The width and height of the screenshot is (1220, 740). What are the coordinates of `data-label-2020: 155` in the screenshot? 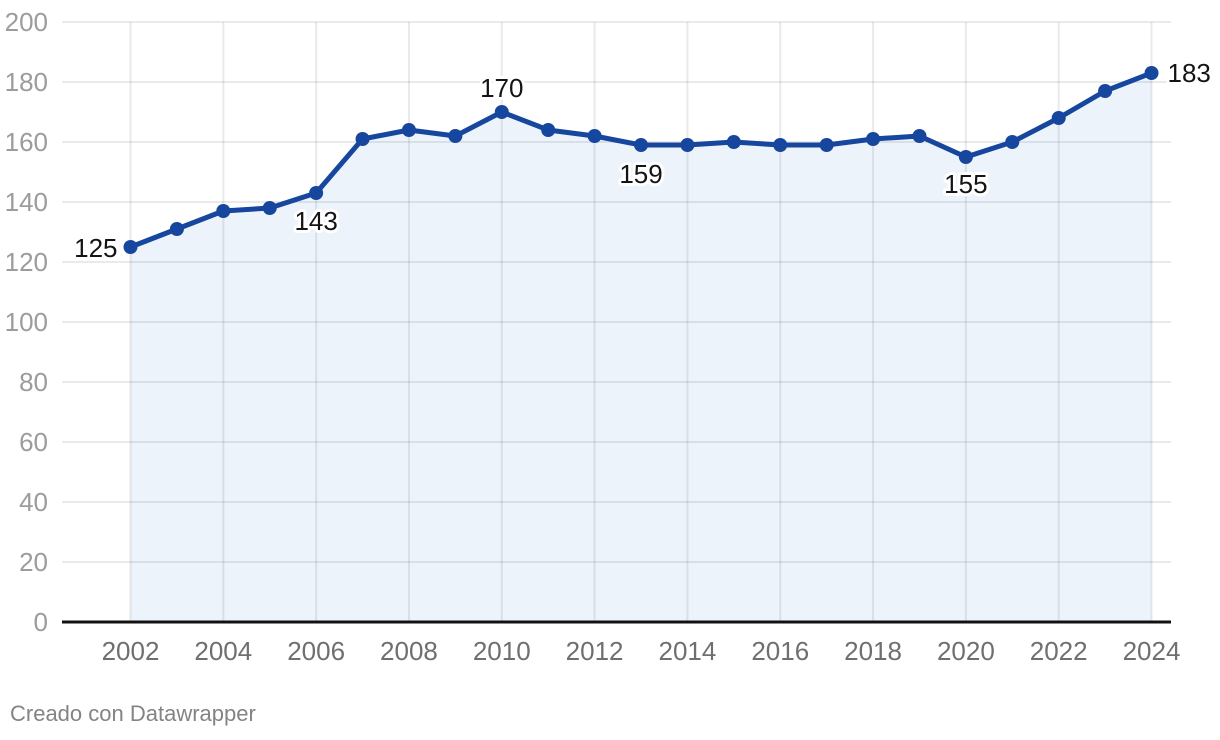 It's located at (965, 184).